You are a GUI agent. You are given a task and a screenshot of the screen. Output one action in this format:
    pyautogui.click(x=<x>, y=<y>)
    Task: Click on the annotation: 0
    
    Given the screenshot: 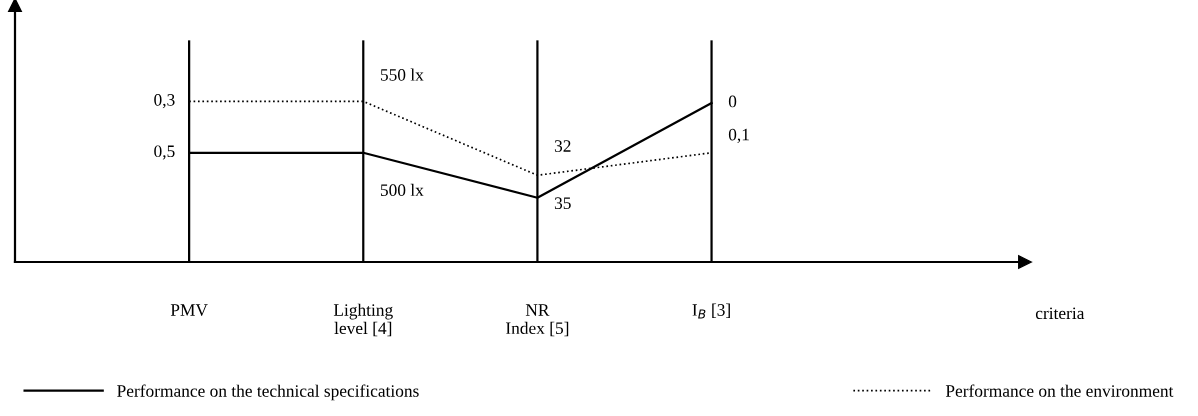 What is the action you would take?
    pyautogui.click(x=732, y=101)
    